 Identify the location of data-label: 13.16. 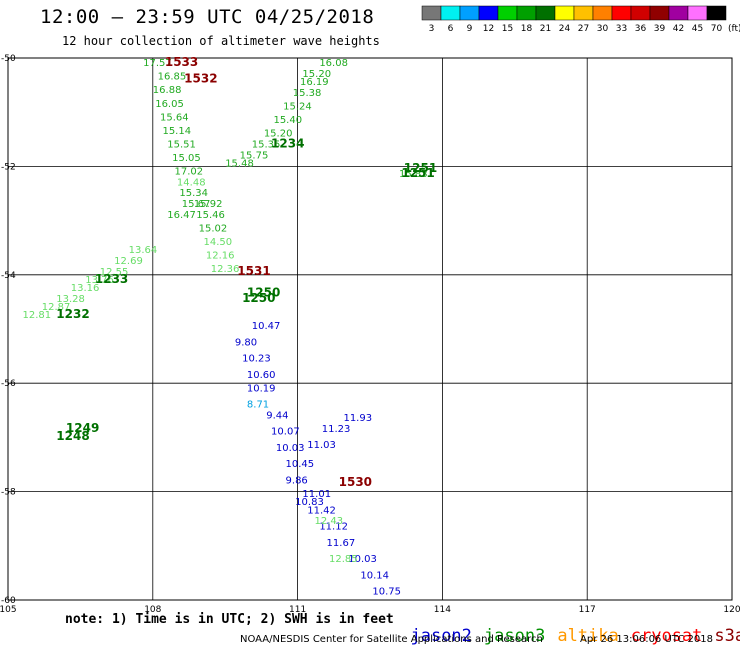
(85, 288).